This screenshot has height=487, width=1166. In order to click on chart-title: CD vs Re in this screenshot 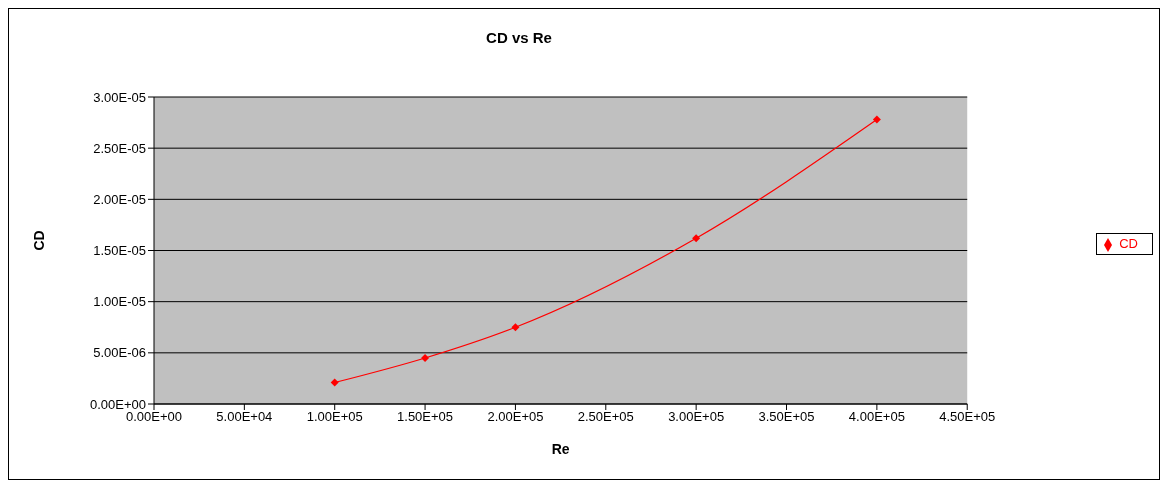, I will do `click(519, 37)`.